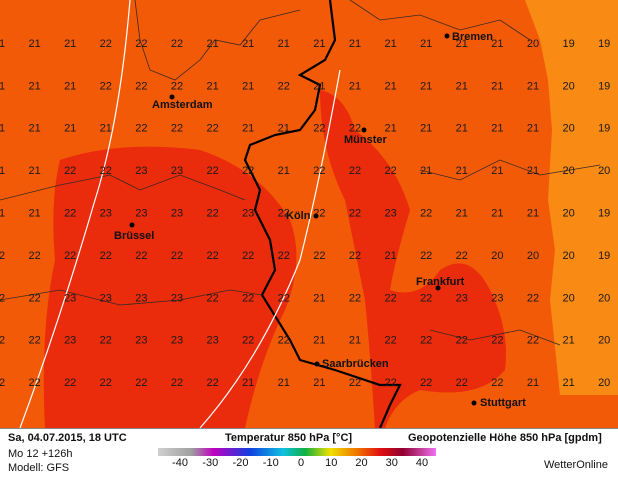 This screenshot has height=483, width=618. Describe the element at coordinates (300, 463) in the screenshot. I see `colorbar-labels: -40 -30 -20 -10 0 10 20 30 40` at that location.